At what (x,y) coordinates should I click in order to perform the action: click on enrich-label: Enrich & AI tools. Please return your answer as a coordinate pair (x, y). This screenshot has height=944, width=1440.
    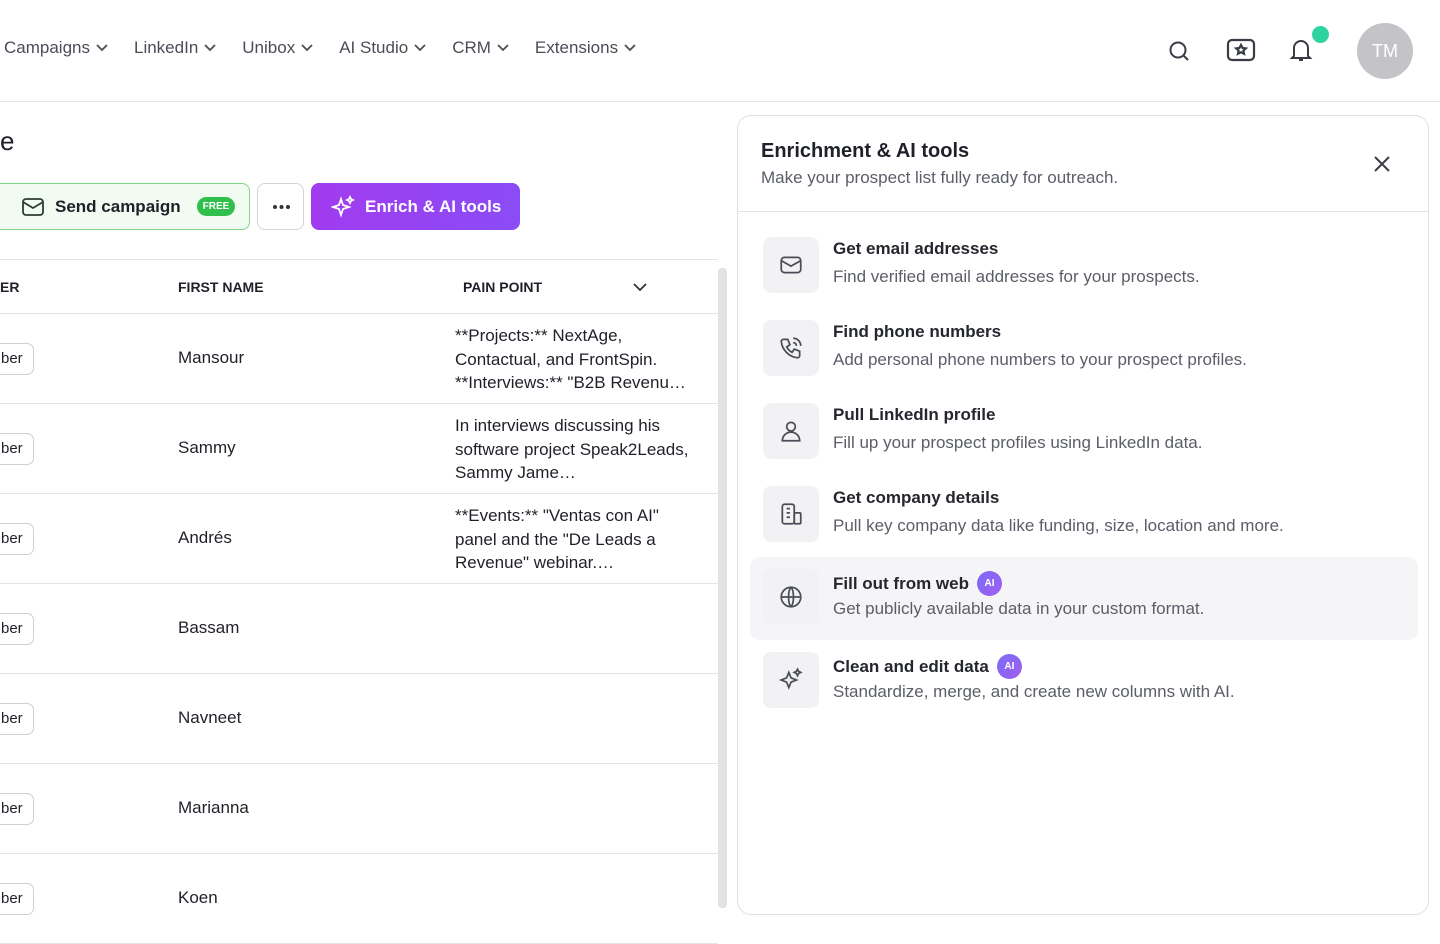
    Looking at the image, I should click on (433, 206).